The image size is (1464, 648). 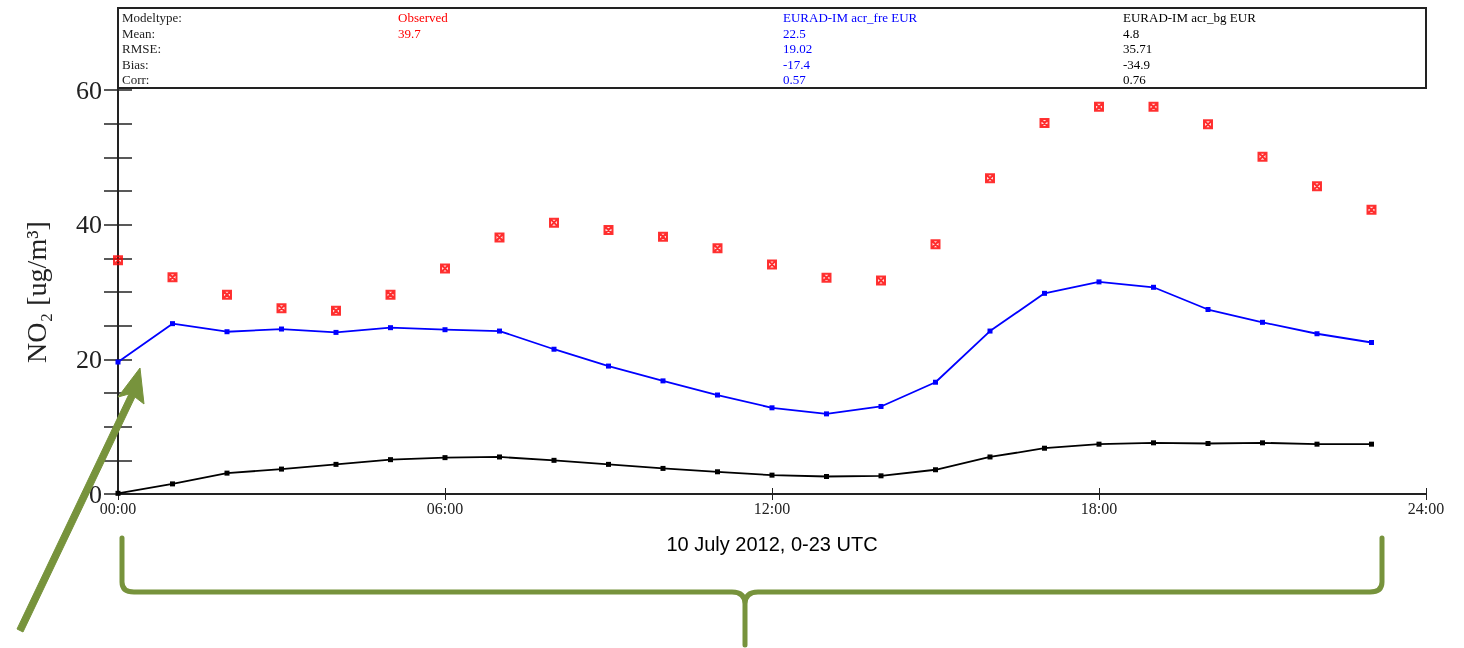 What do you see at coordinates (797, 64) in the screenshot?
I see `text: -17.4` at bounding box center [797, 64].